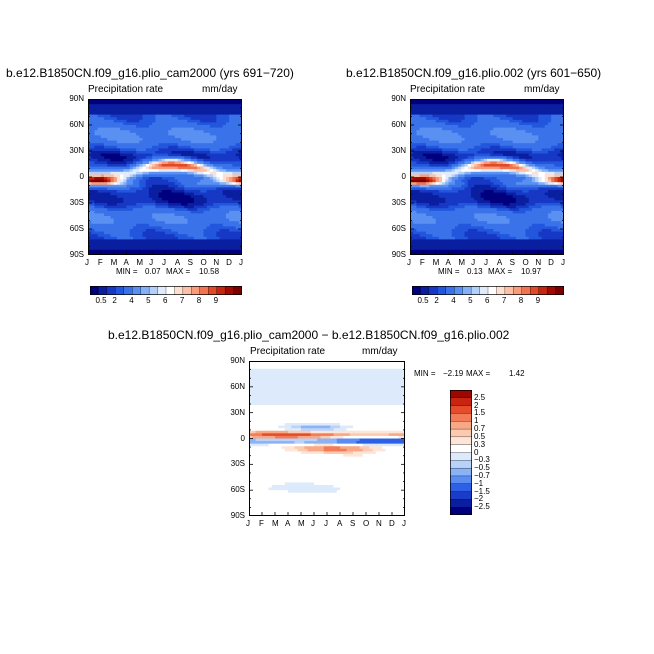  Describe the element at coordinates (128, 290) in the screenshot. I see `colorbar-swatch` at that location.